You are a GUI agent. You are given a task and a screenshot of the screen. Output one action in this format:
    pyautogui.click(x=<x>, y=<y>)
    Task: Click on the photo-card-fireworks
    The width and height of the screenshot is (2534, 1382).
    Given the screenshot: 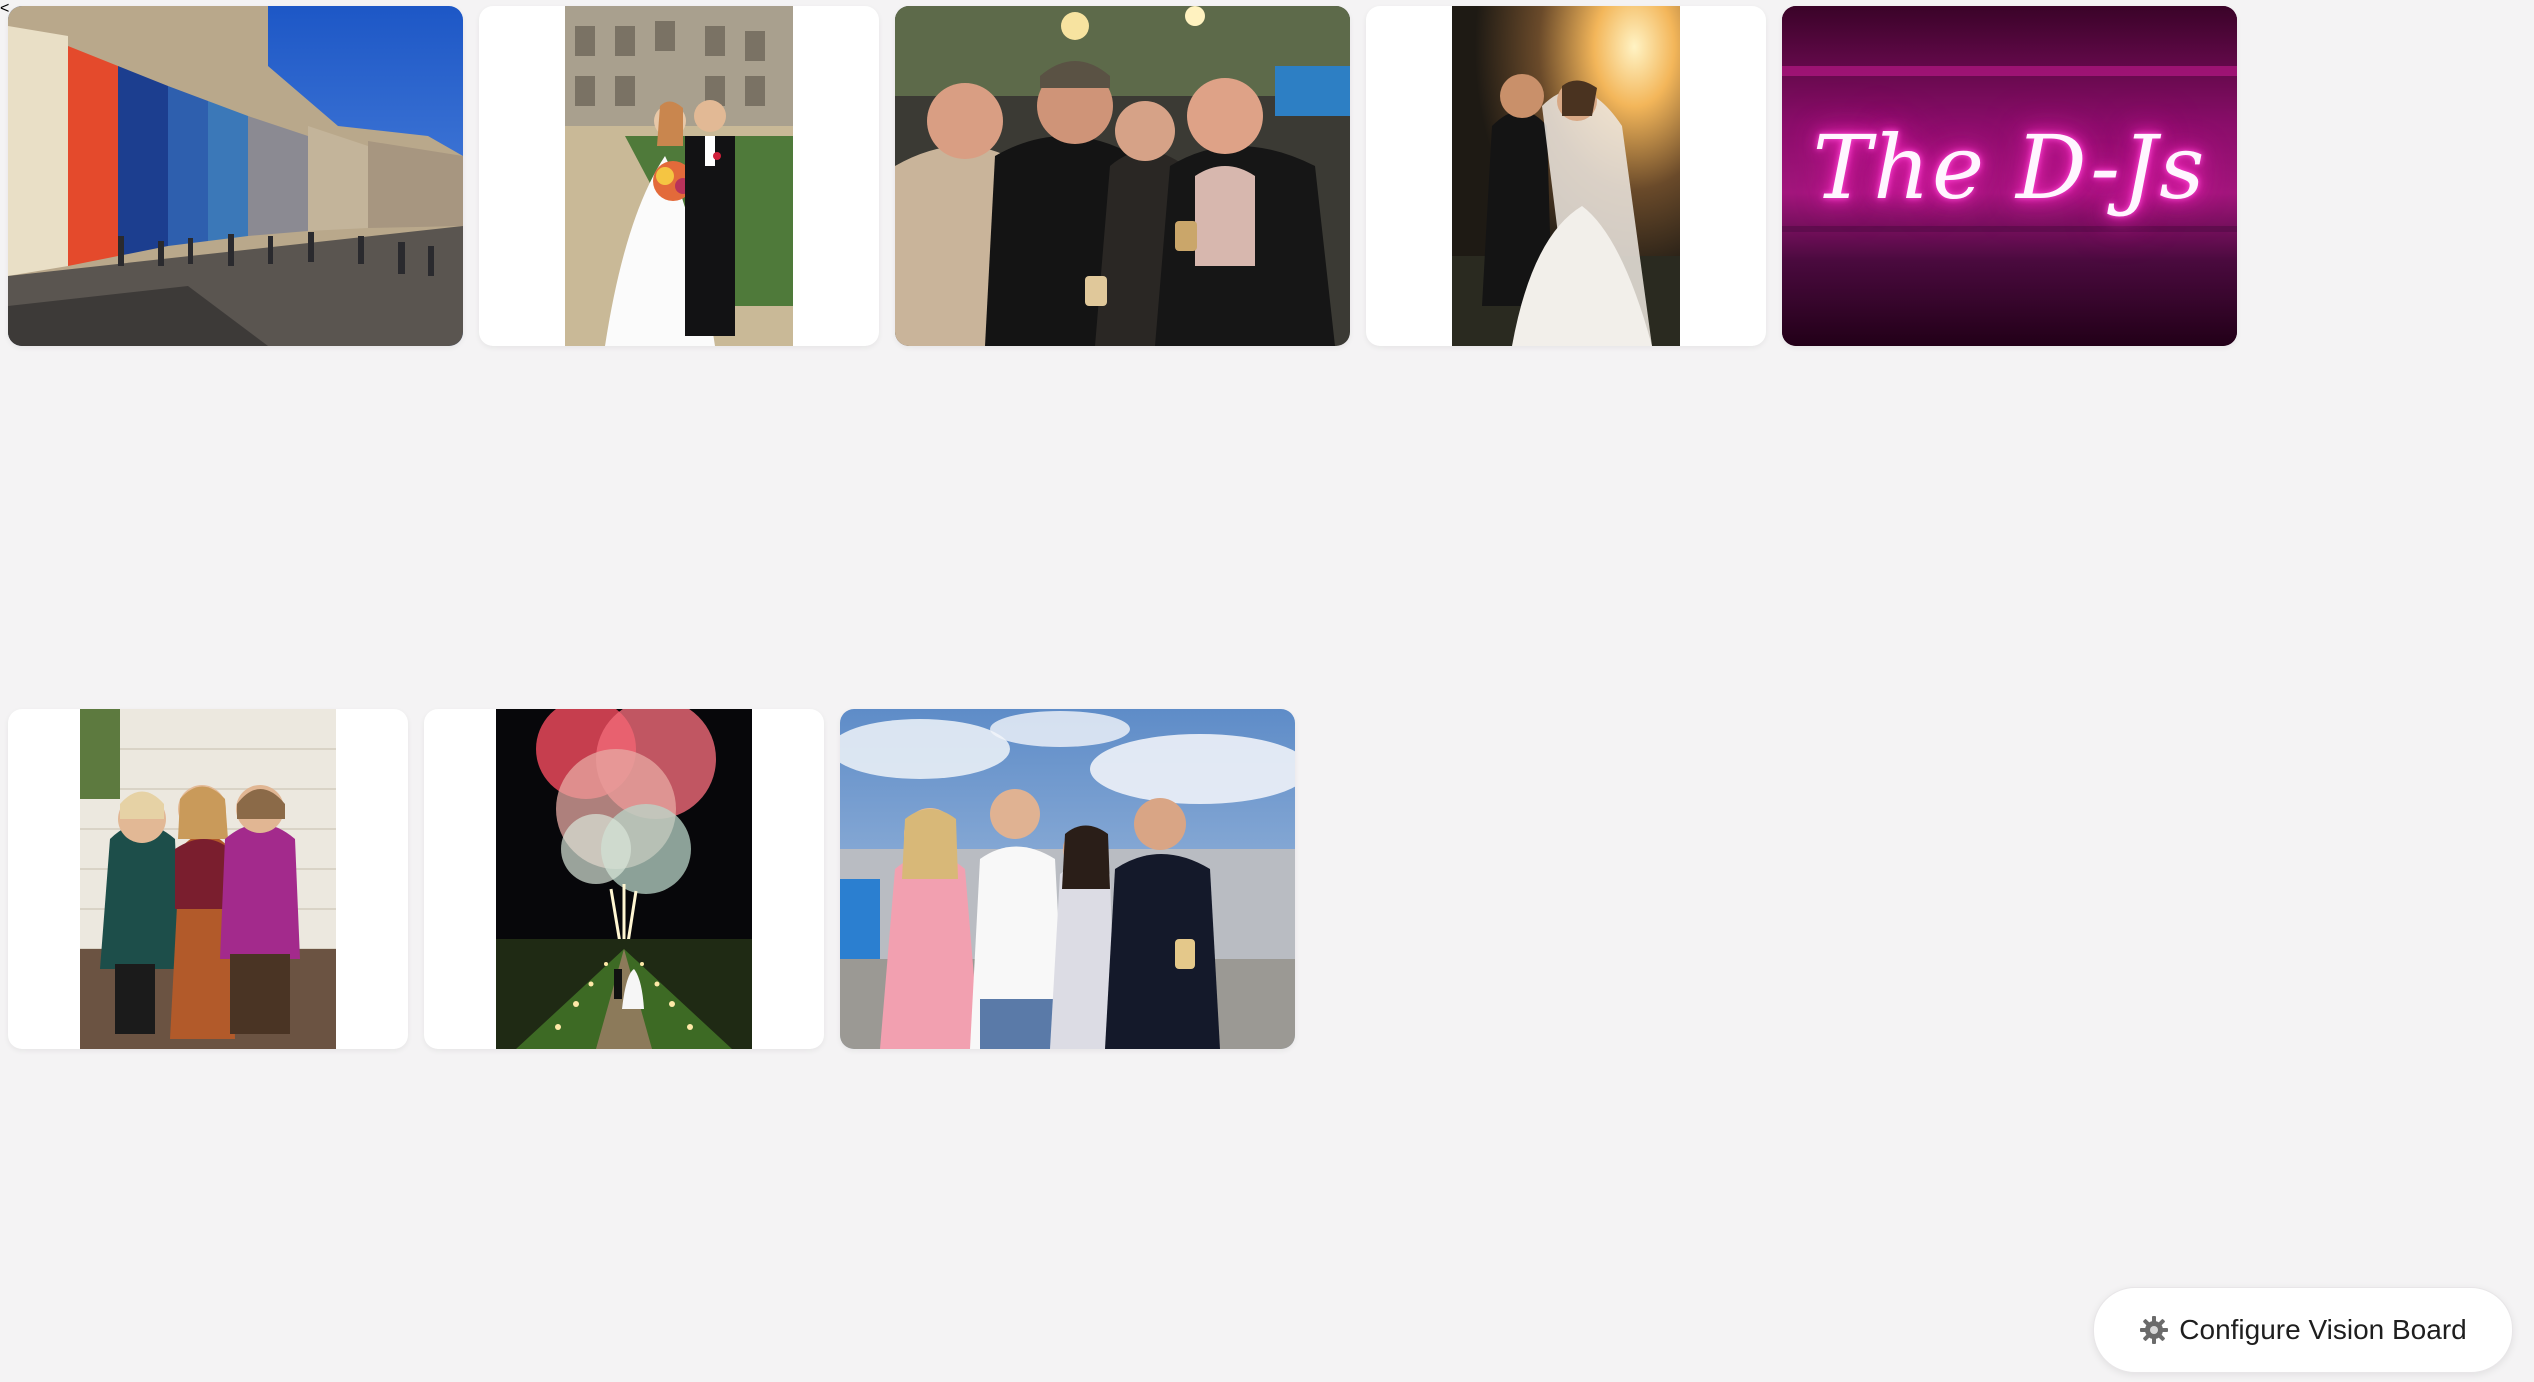 What is the action you would take?
    pyautogui.click(x=624, y=879)
    